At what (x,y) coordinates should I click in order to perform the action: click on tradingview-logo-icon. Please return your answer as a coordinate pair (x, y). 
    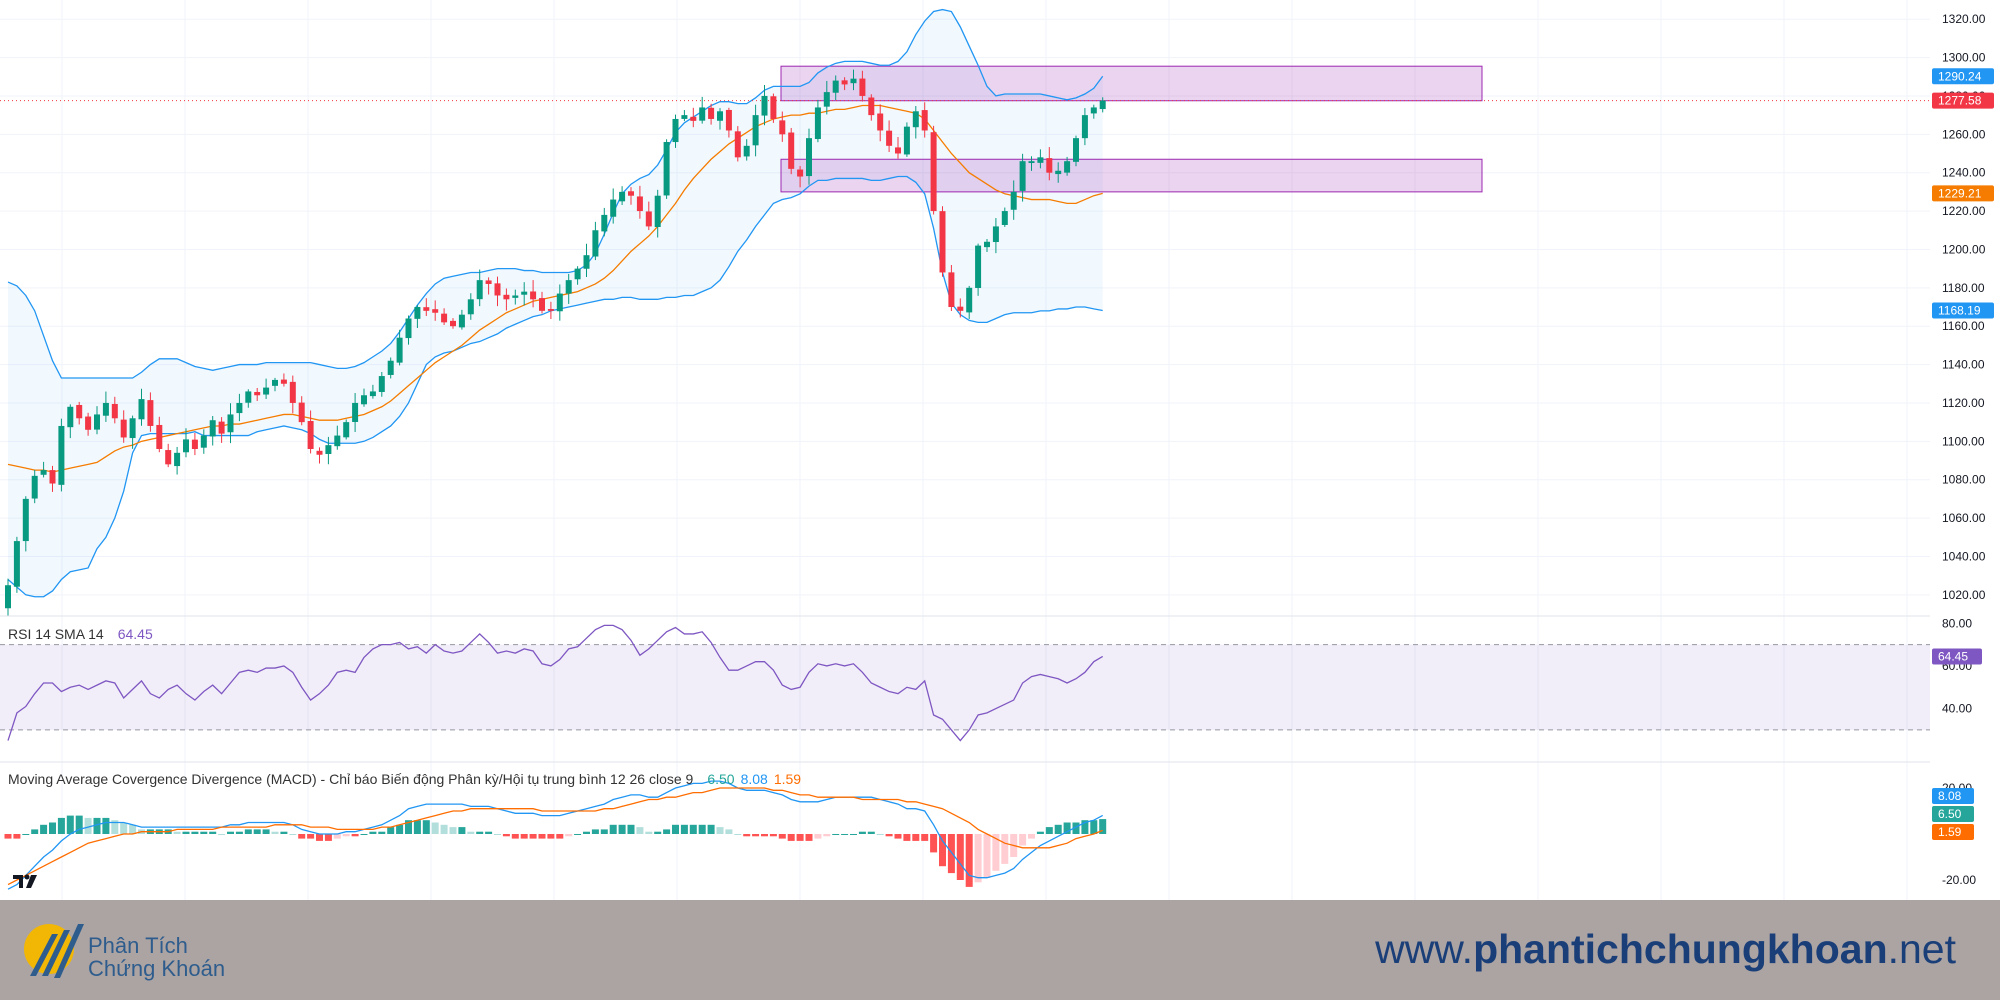
    Looking at the image, I should click on (26, 881).